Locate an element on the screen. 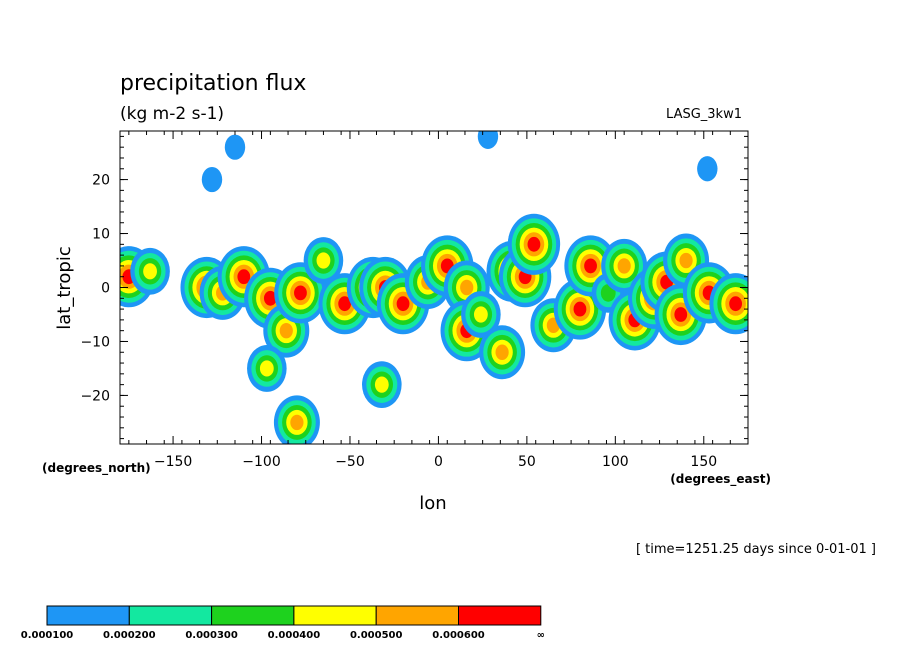 Image resolution: width=904 pixels, height=654 pixels. x-tick-label: 150 is located at coordinates (703, 462).